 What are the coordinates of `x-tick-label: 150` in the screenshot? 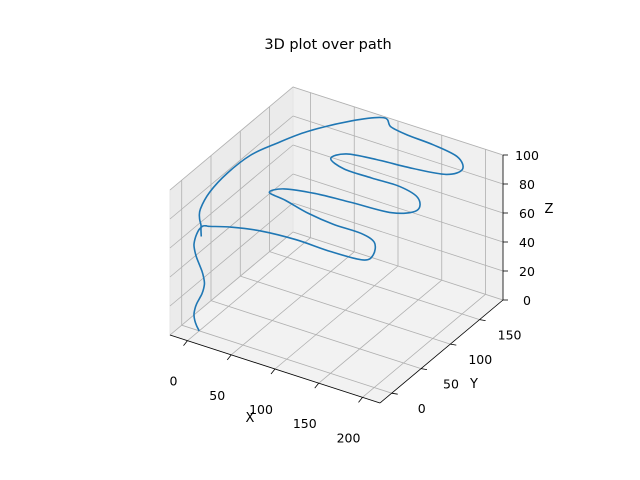 It's located at (305, 423).